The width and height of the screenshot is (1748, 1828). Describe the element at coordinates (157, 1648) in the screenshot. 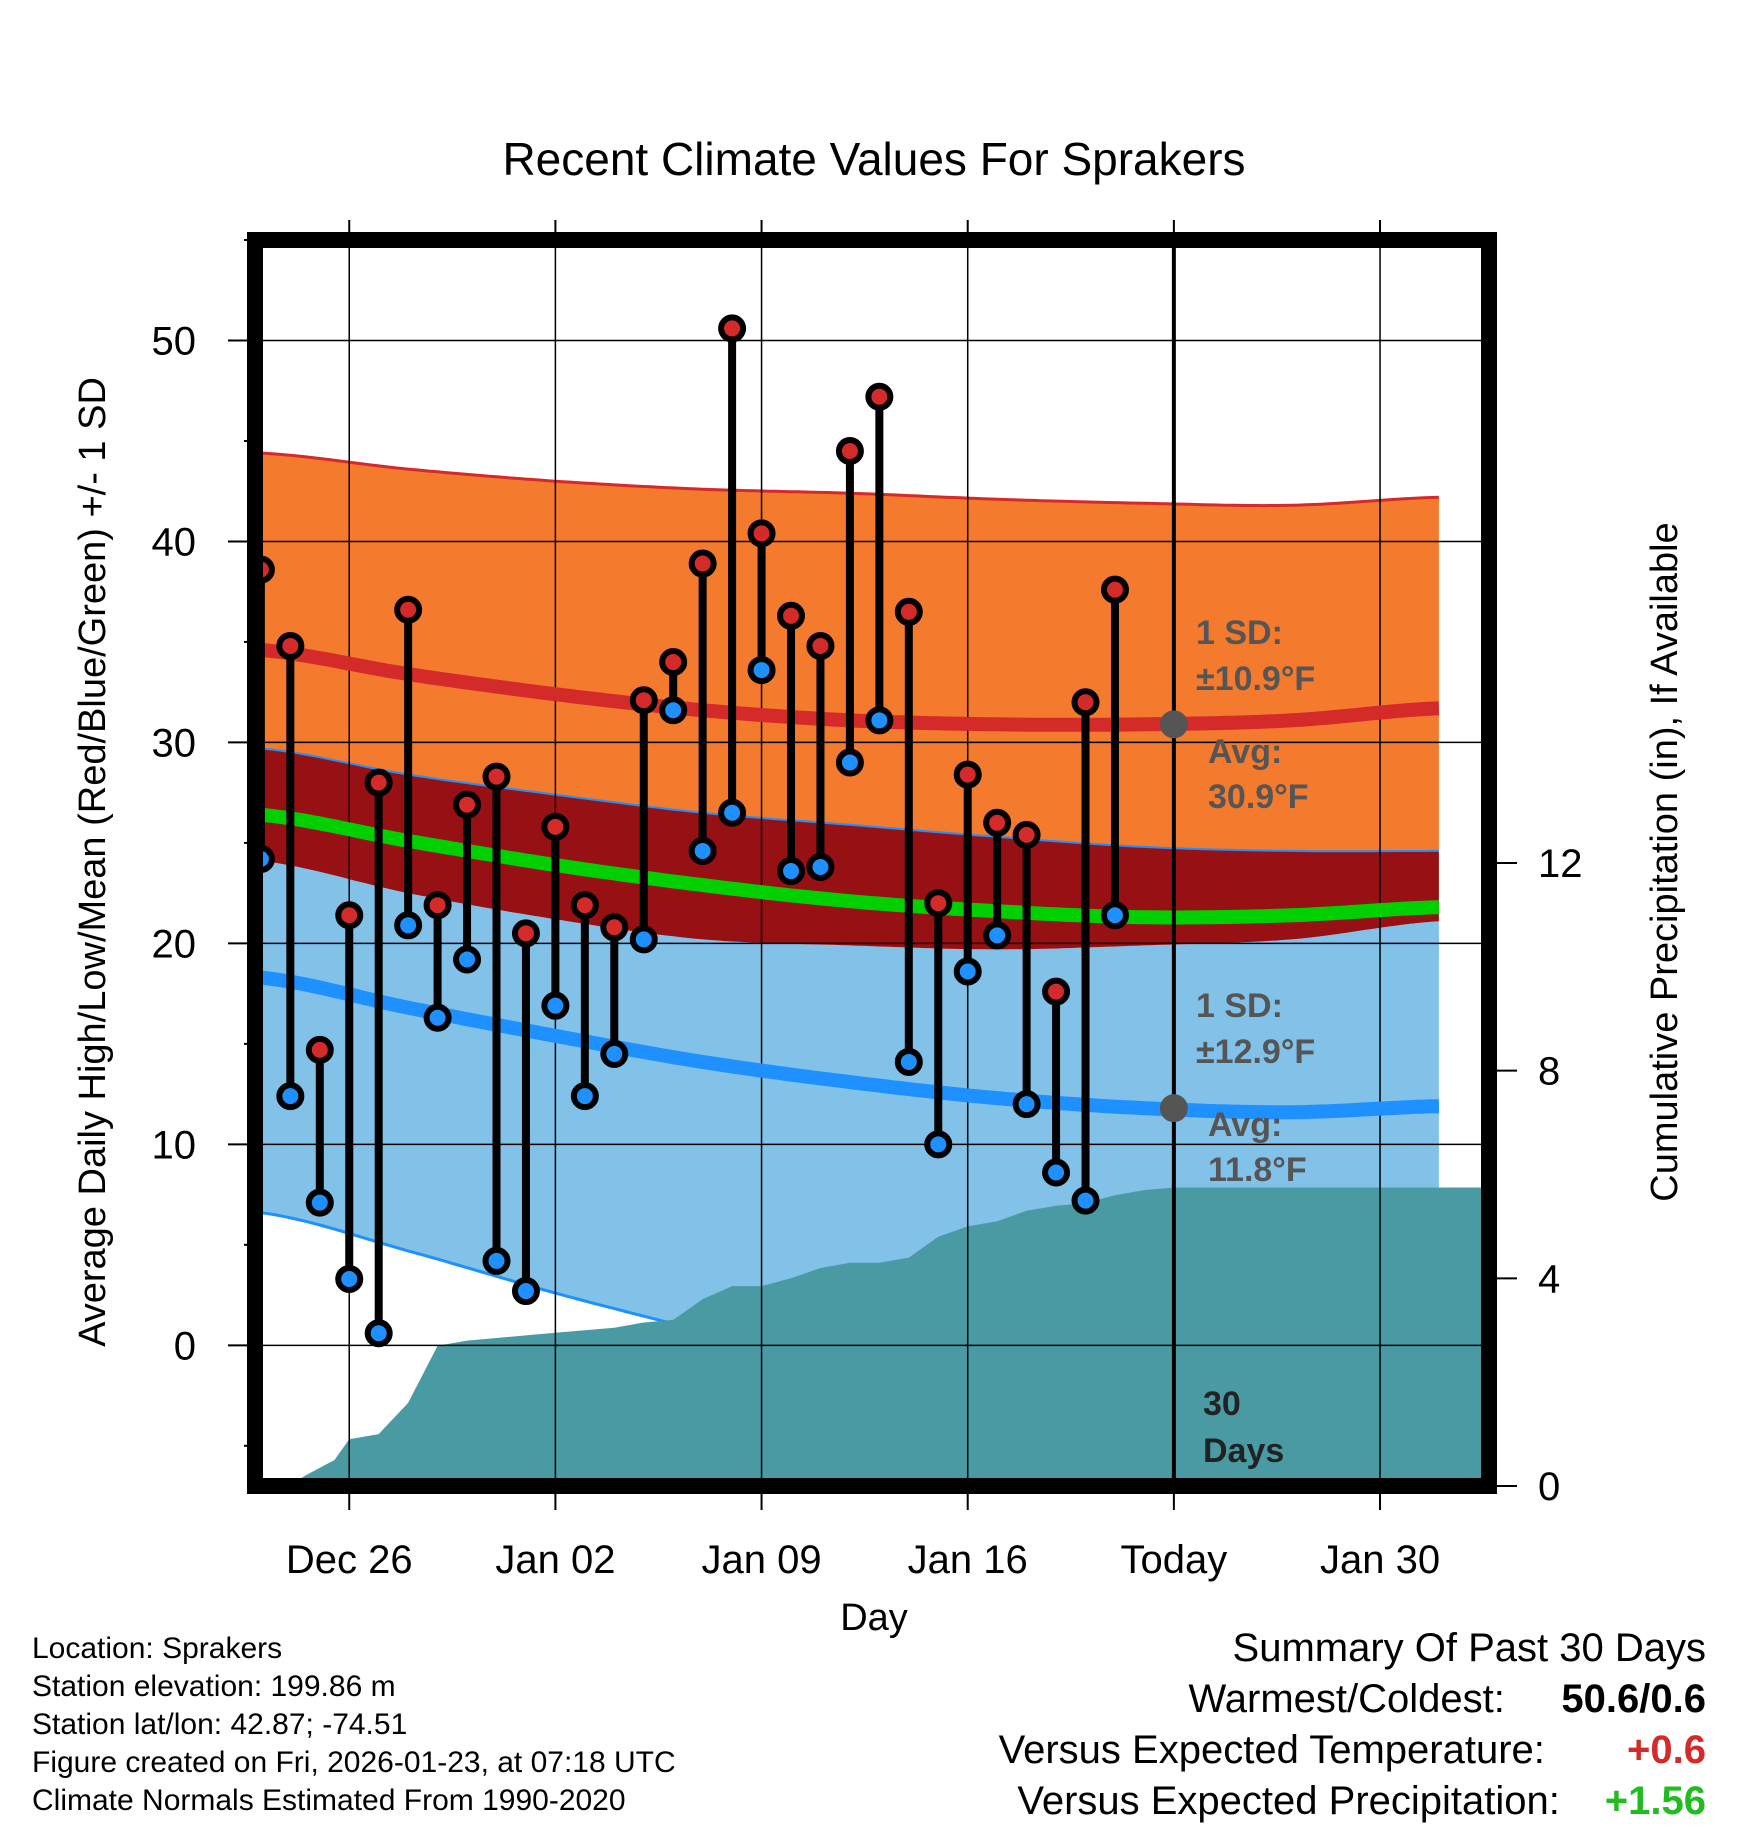

I see `location-text: Location: Sprakers` at that location.